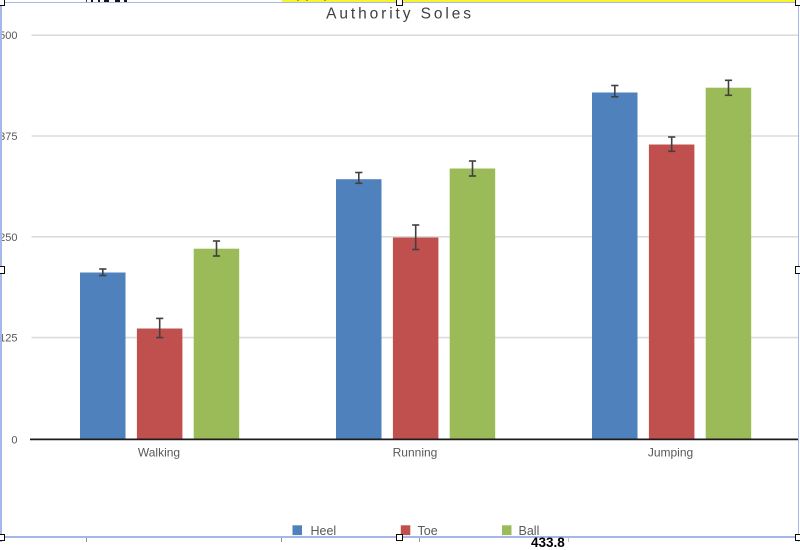 This screenshot has height=550, width=800. I want to click on svg-text: Walking, so click(159, 453).